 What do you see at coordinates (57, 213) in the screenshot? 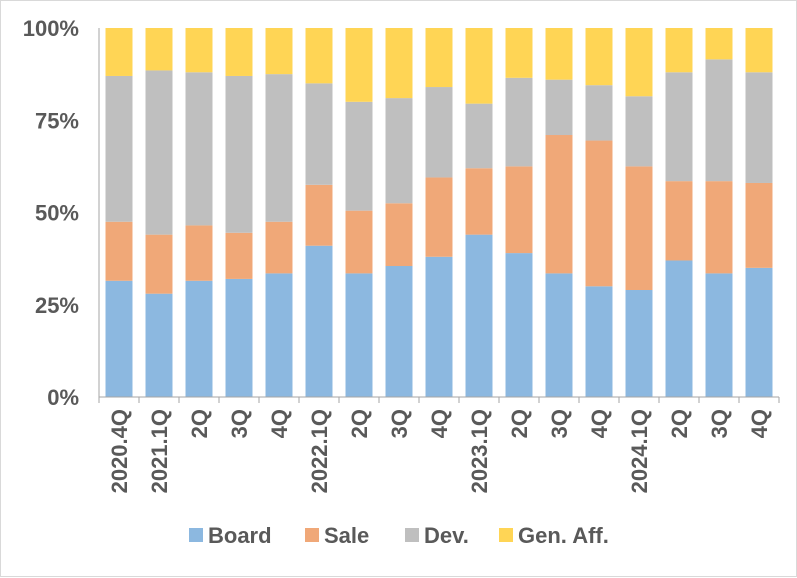
I see `y-tick-label: 50%` at bounding box center [57, 213].